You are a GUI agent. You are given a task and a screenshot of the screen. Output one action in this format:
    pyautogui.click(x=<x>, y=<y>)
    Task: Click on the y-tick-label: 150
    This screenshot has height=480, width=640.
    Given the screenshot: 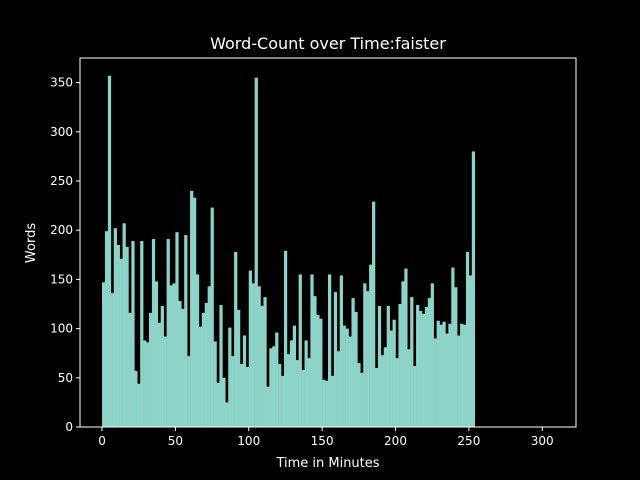 What is the action you would take?
    pyautogui.click(x=61, y=279)
    